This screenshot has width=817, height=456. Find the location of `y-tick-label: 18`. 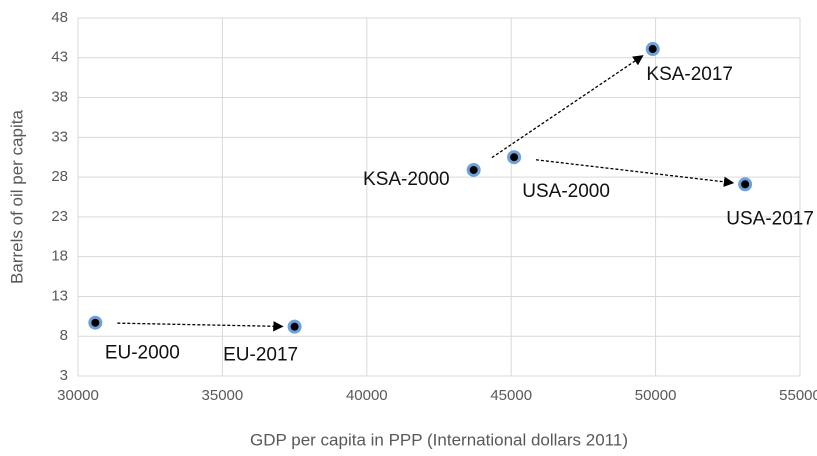

y-tick-label: 18 is located at coordinates (59, 256).